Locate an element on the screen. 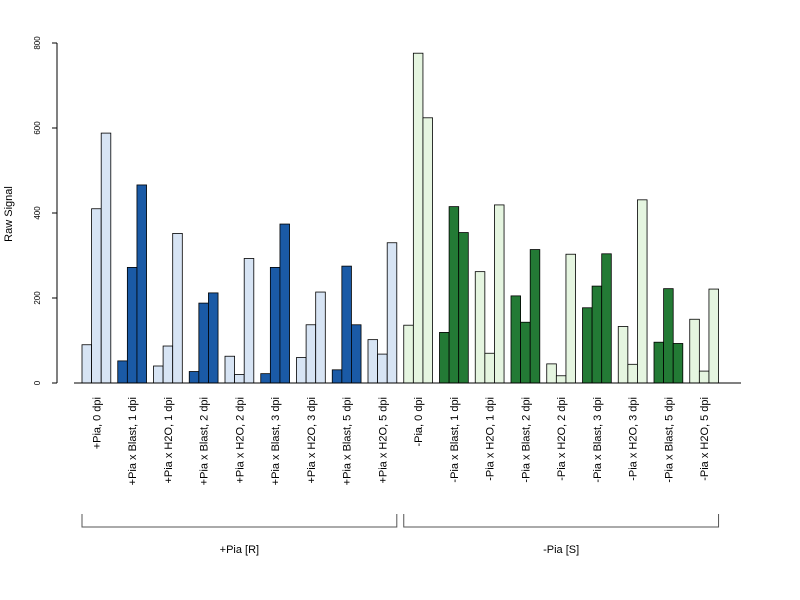  x-tick-label: -Pia x H2O, 3 dpi is located at coordinates (634, 439).